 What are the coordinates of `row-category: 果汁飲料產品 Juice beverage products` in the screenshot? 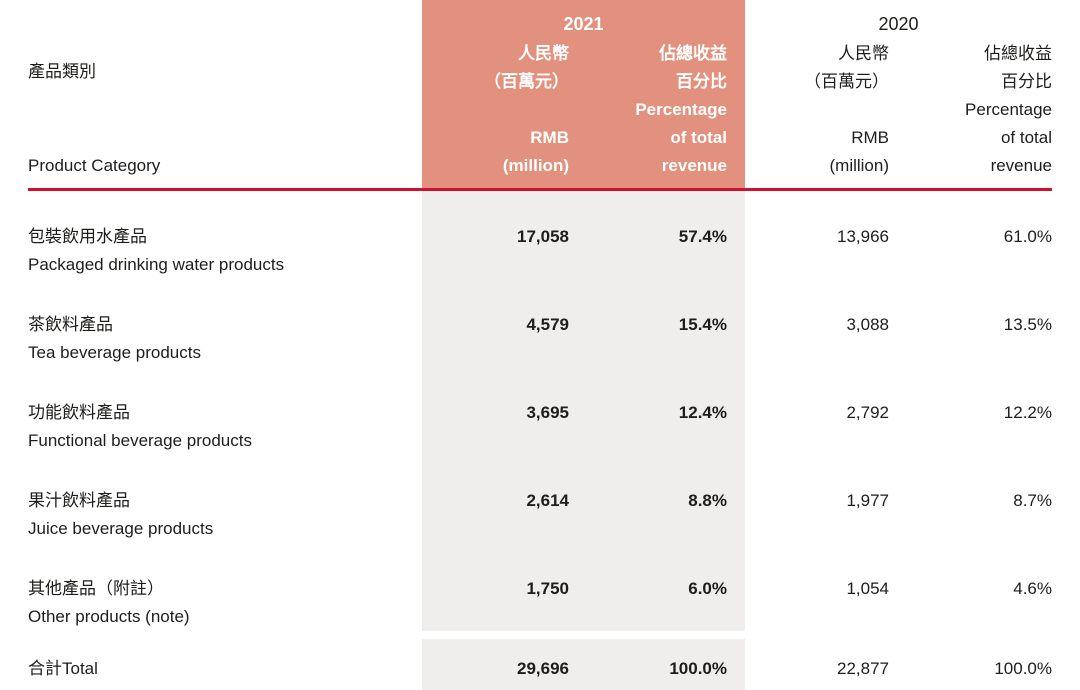 It's located at (225, 499).